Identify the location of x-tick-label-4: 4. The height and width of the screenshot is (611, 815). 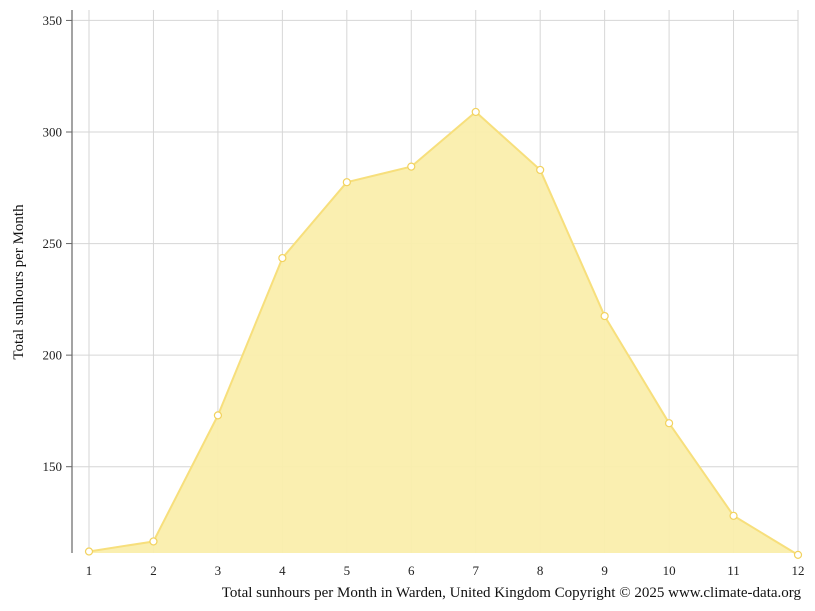
(282, 570).